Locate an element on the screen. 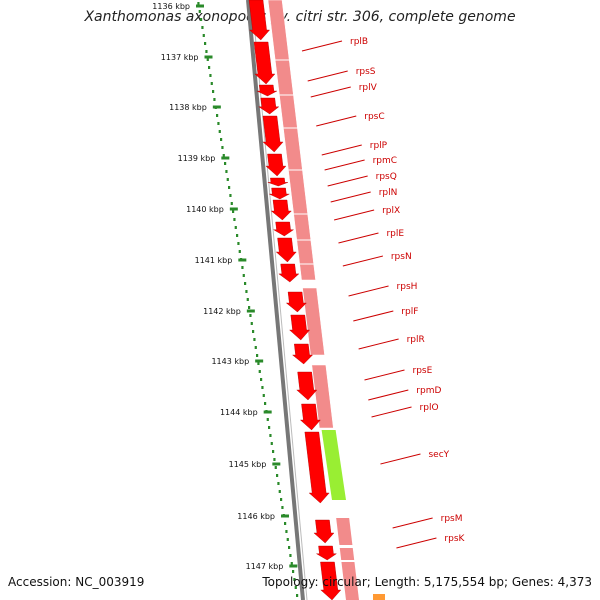  gene-label-rplE: rplE is located at coordinates (395, 234).